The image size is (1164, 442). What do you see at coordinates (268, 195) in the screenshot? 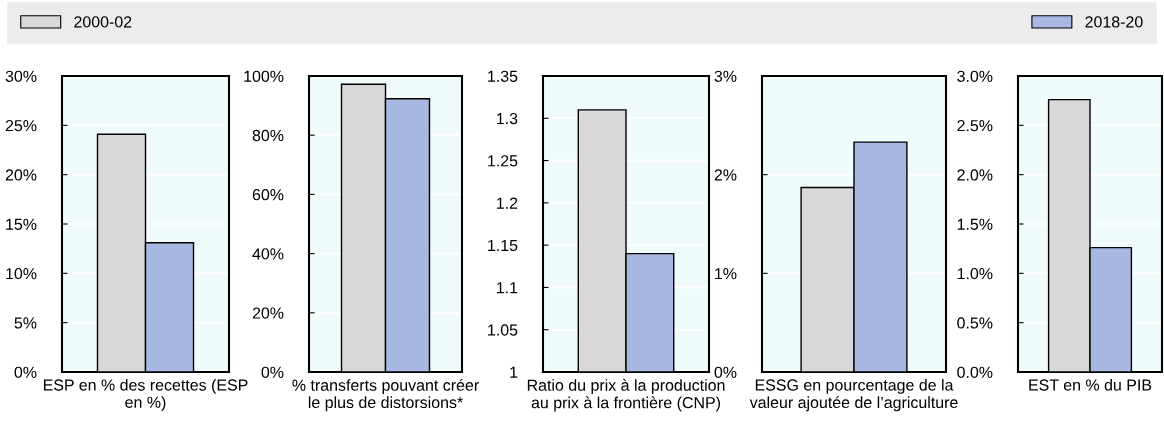
I see `y-tick-label: 60%` at bounding box center [268, 195].